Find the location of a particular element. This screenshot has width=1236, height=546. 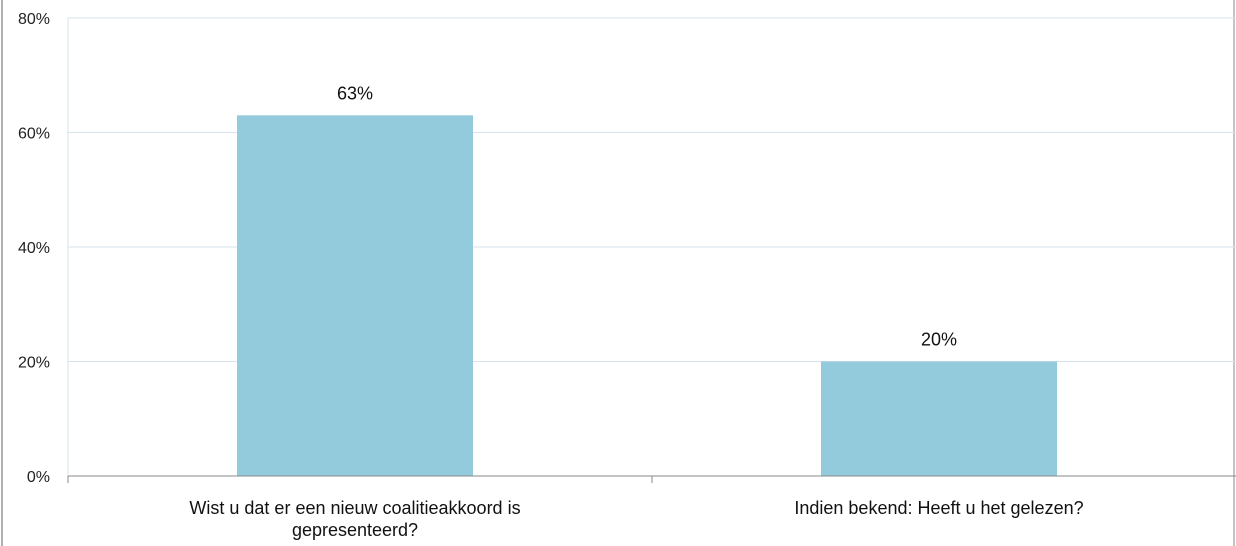

category-label: Indien bekend: Heeft u het gelezen? is located at coordinates (938, 508).